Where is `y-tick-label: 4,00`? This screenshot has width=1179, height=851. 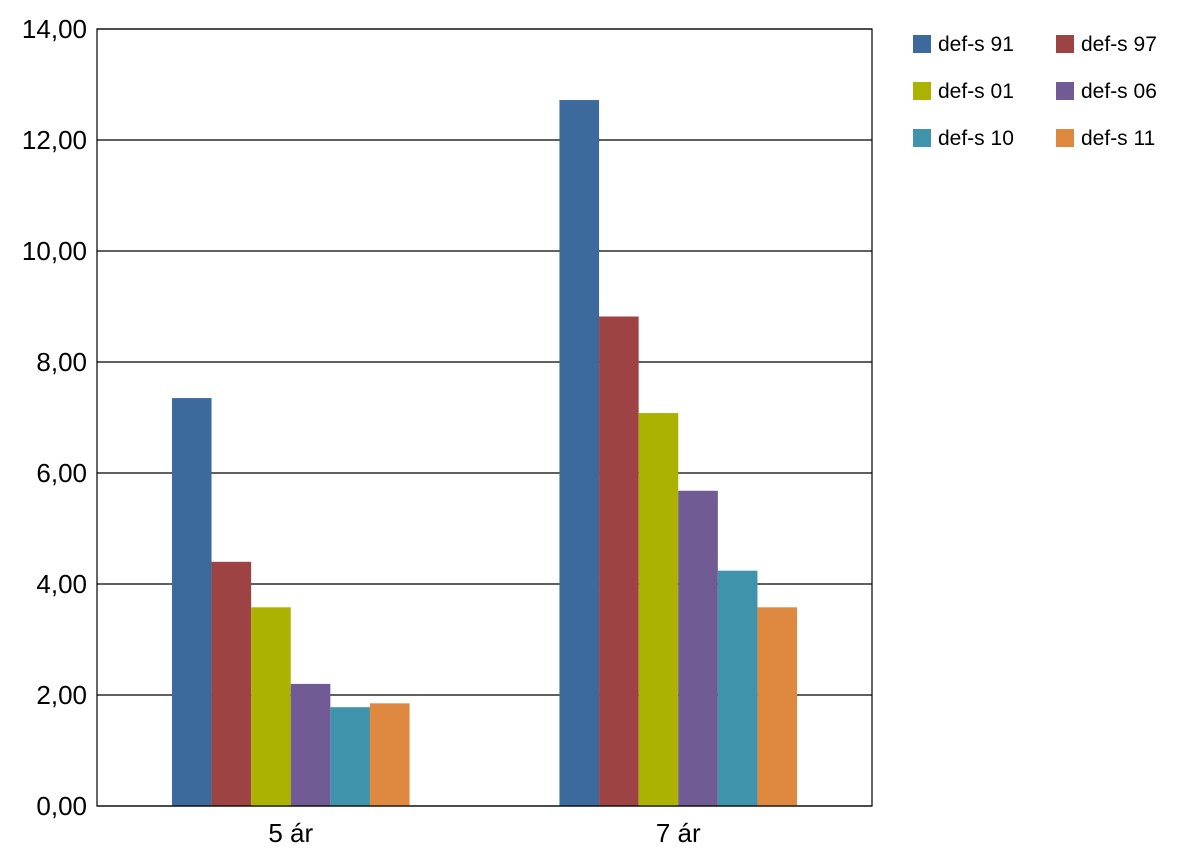
y-tick-label: 4,00 is located at coordinates (61, 584).